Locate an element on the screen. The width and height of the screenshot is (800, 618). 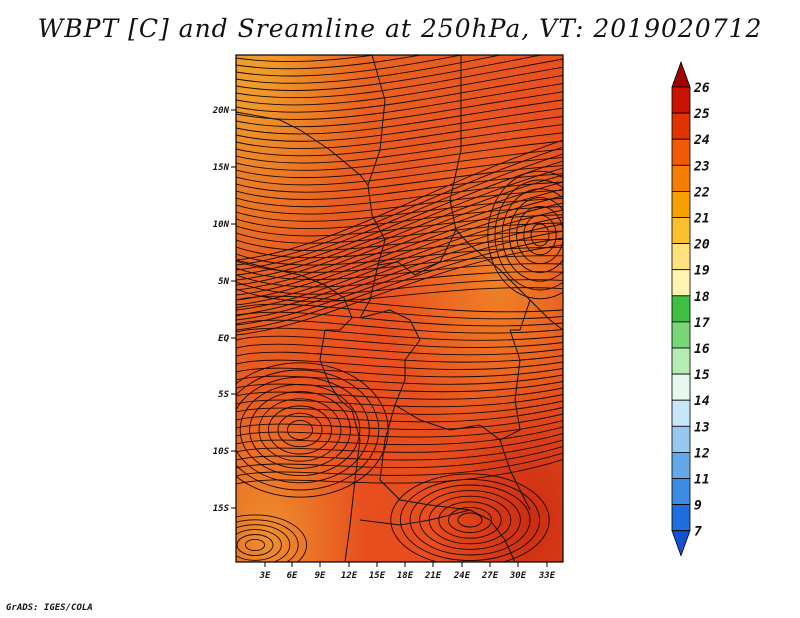
lat-tick-label: 5S is located at coordinates (223, 395).